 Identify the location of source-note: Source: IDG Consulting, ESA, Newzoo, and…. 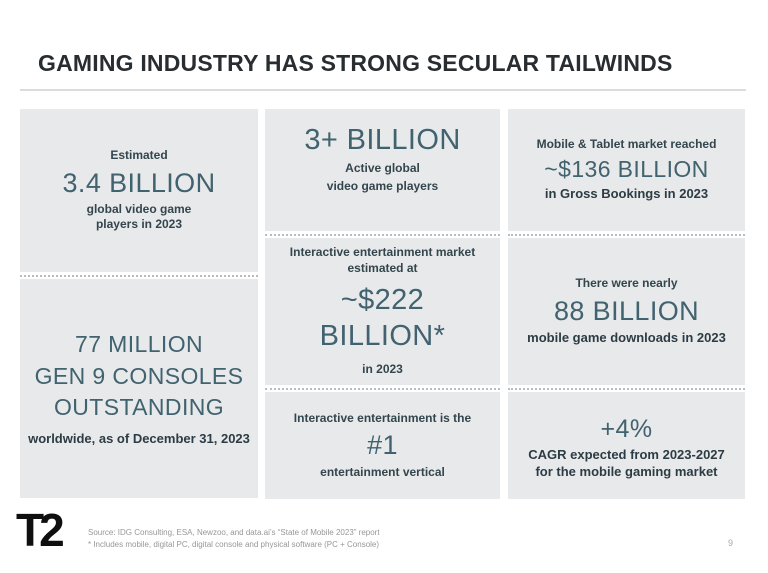
(234, 539).